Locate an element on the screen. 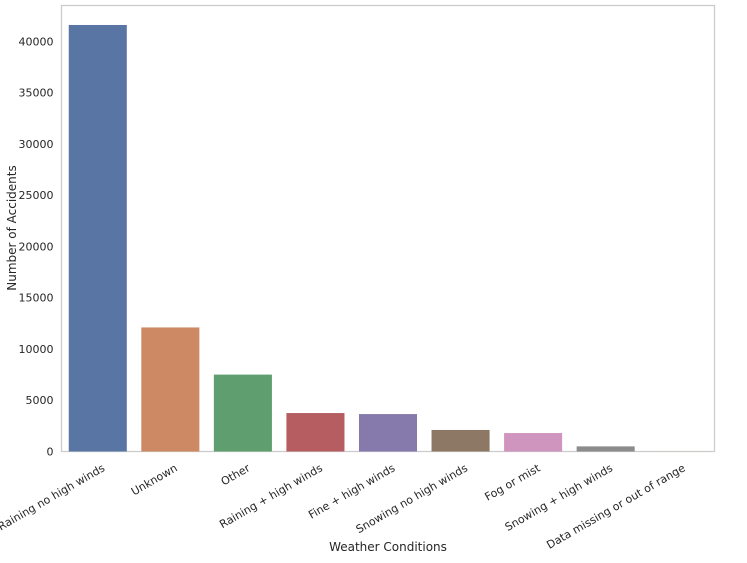 The image size is (747, 563). bar-unknown is located at coordinates (170, 389).